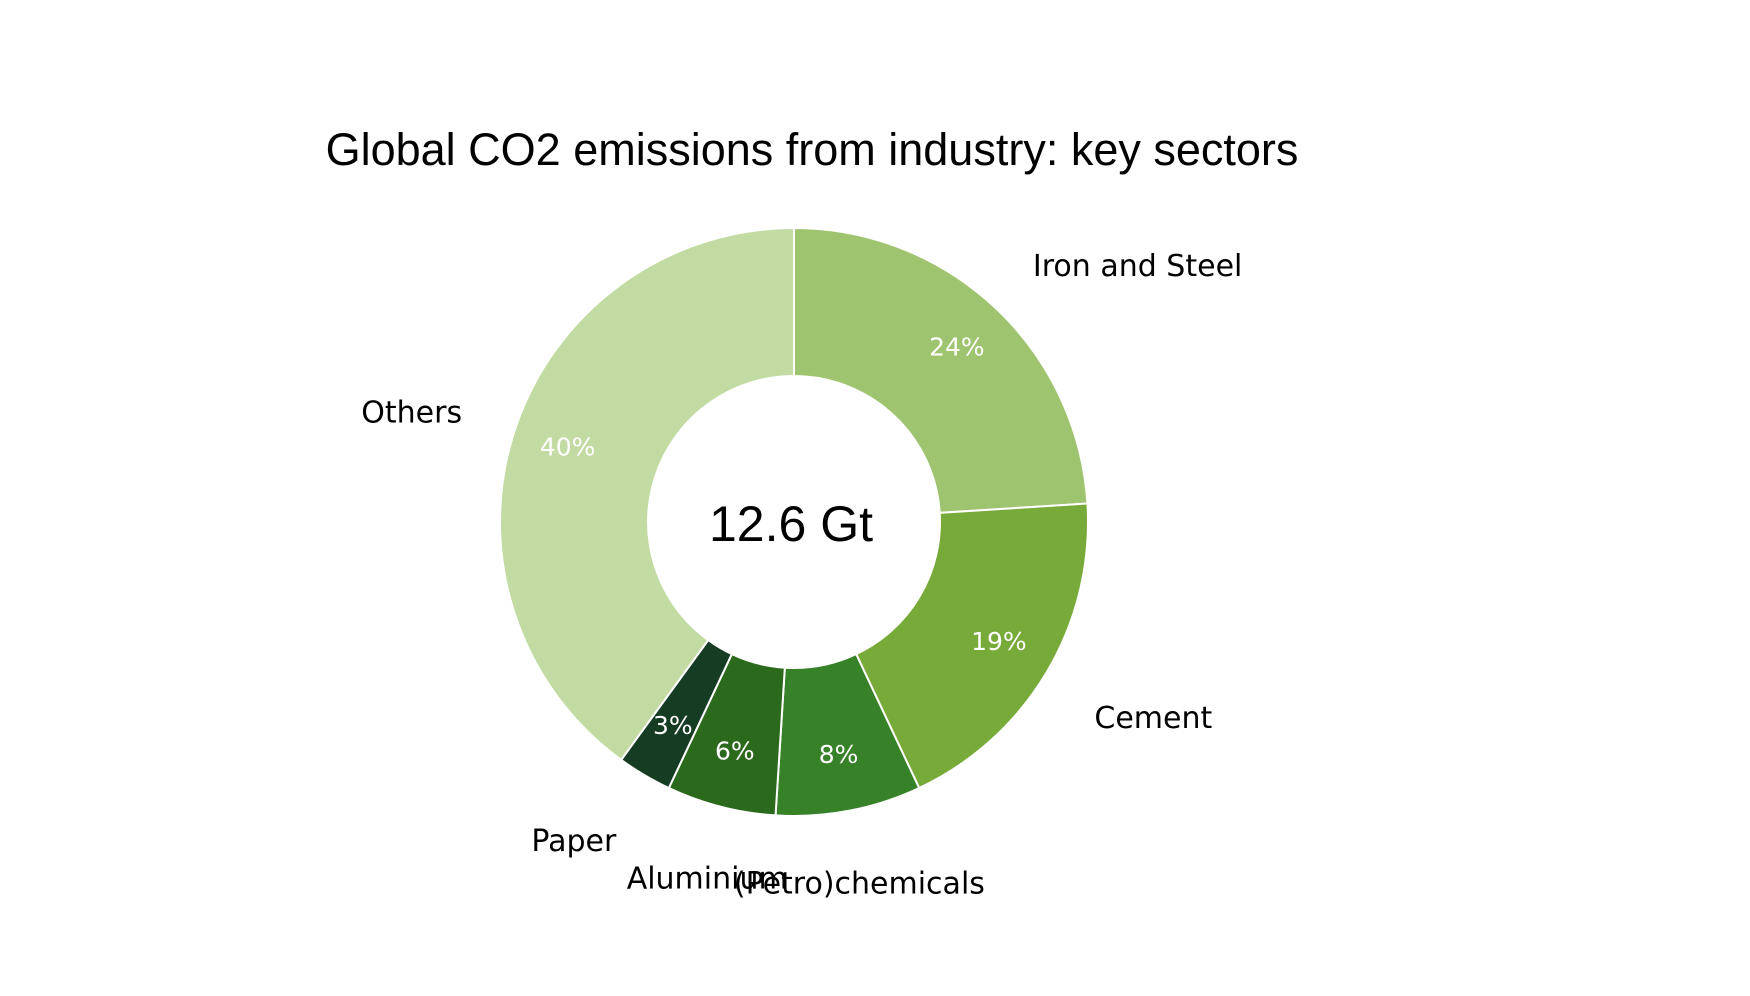  Describe the element at coordinates (568, 446) in the screenshot. I see `value-label: 40%` at that location.